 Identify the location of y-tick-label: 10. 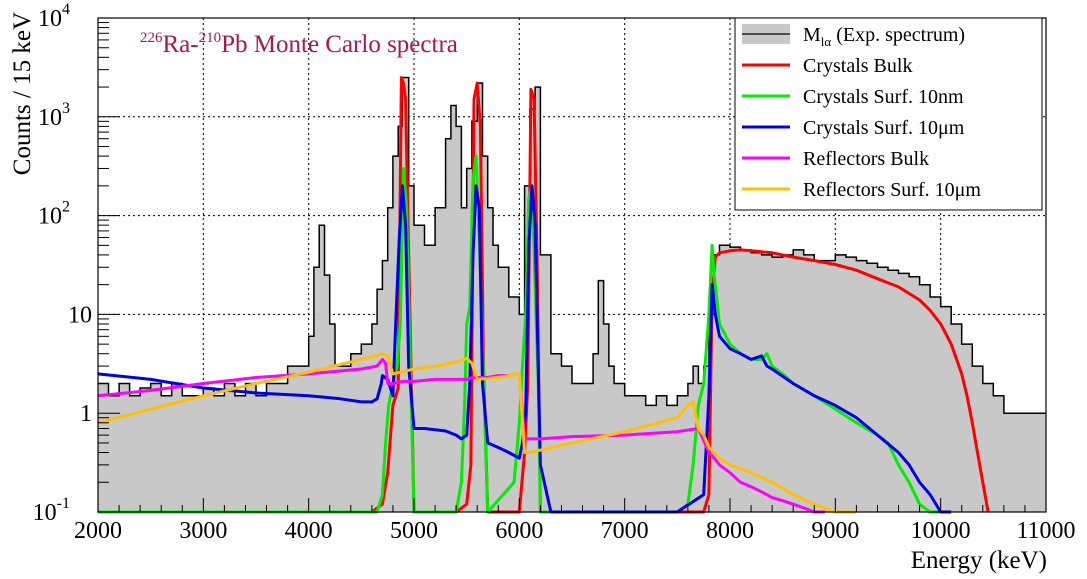
(80, 315).